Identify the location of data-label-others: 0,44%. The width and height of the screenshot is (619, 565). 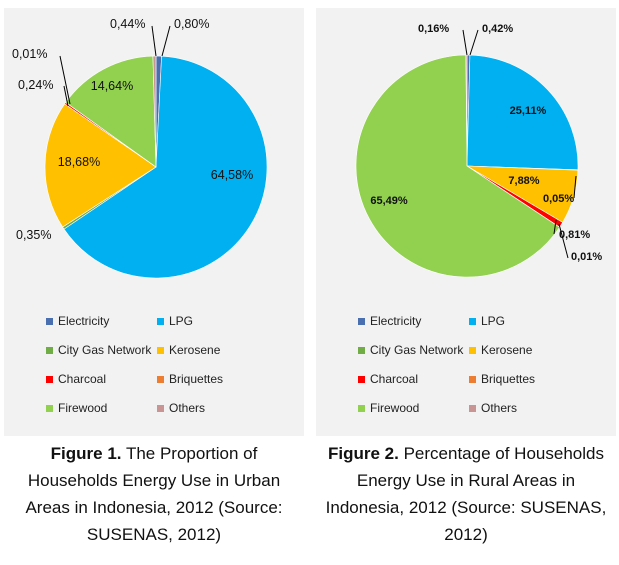
(127, 24).